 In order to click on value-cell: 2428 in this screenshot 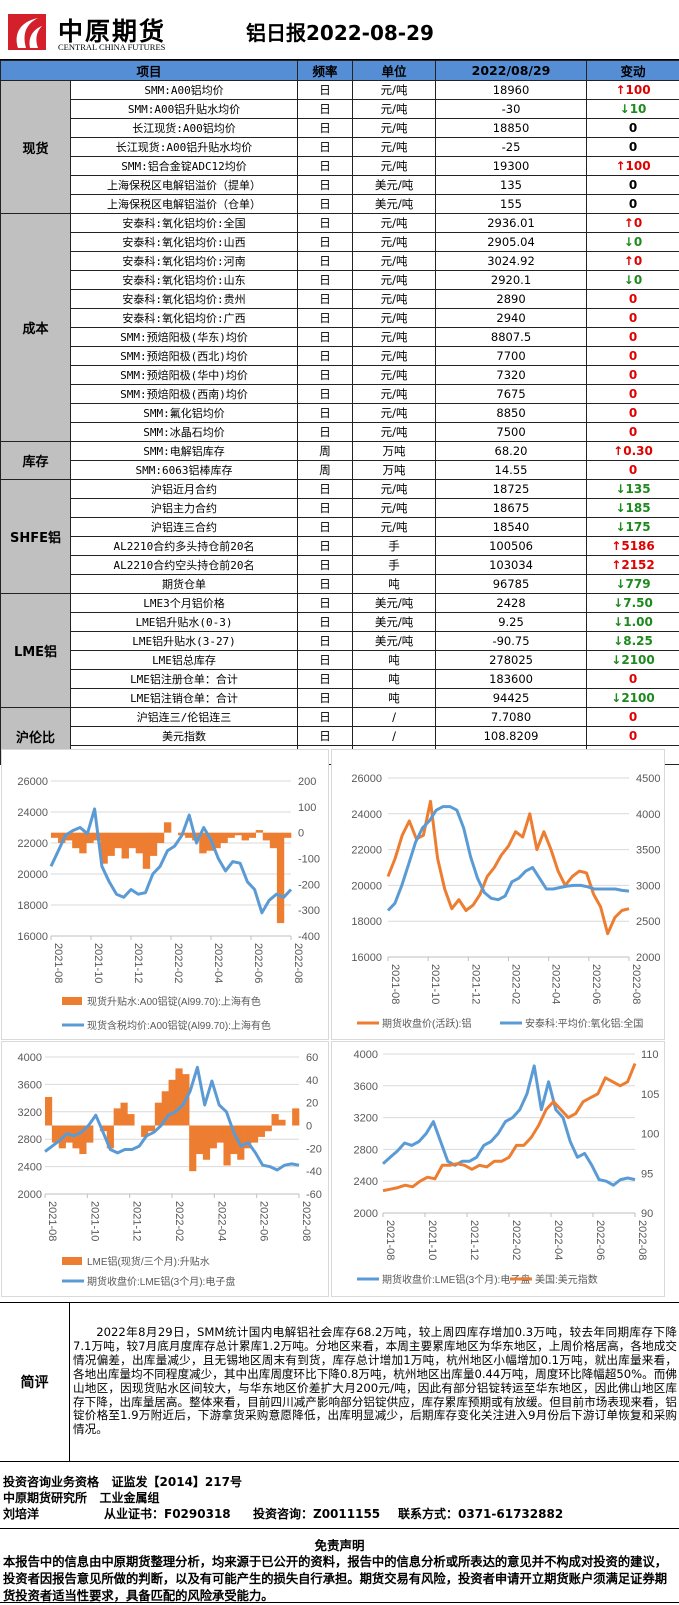, I will do `click(511, 603)`.